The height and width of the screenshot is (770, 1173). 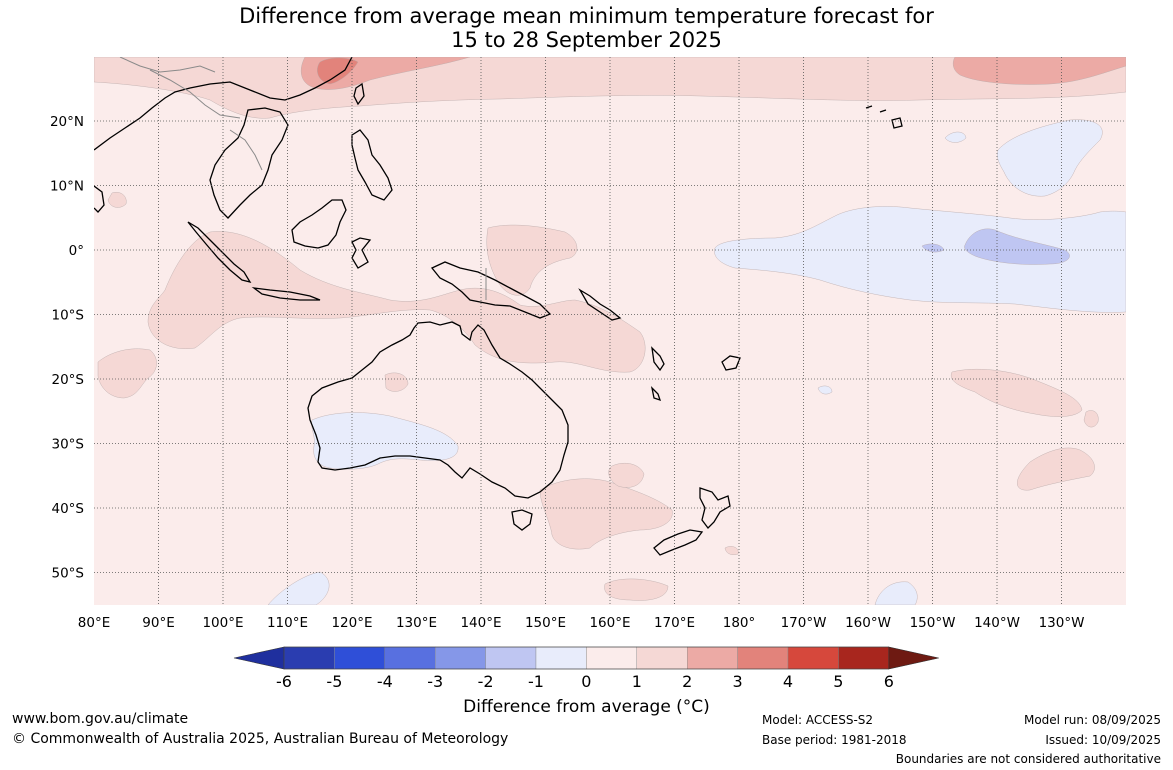 I want to click on title-line-2: 15 to 28 September 2025, so click(x=586, y=40).